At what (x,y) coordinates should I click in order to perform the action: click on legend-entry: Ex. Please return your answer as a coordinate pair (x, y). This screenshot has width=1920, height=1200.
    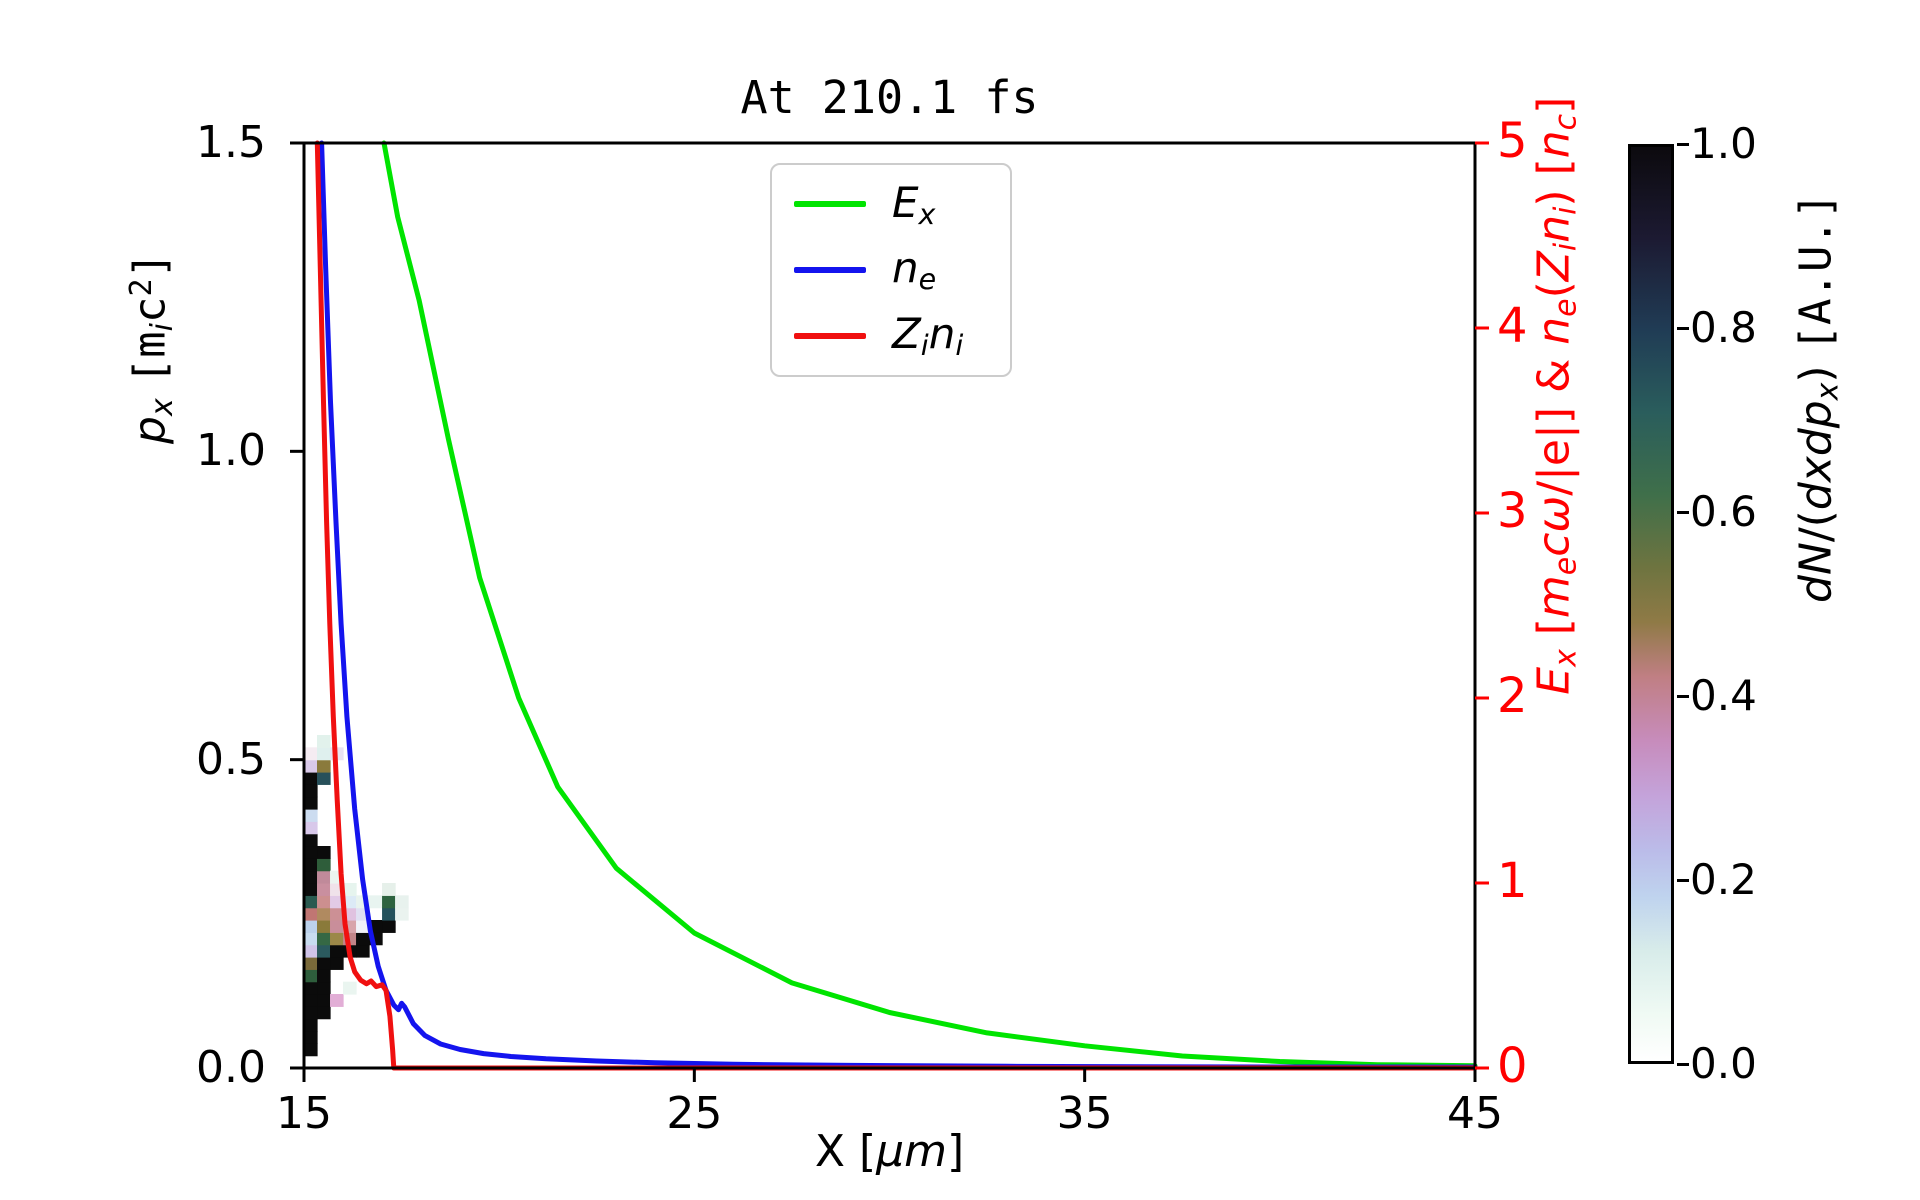
    Looking at the image, I should click on (902, 204).